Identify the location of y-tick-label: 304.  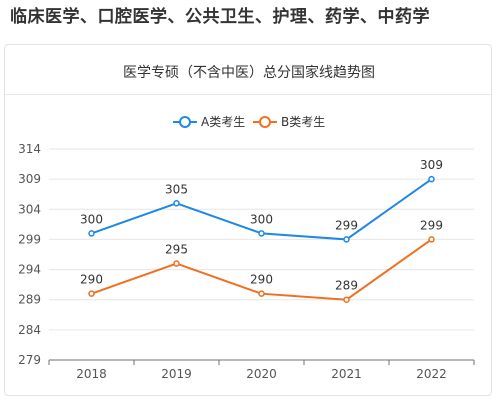
(29, 209).